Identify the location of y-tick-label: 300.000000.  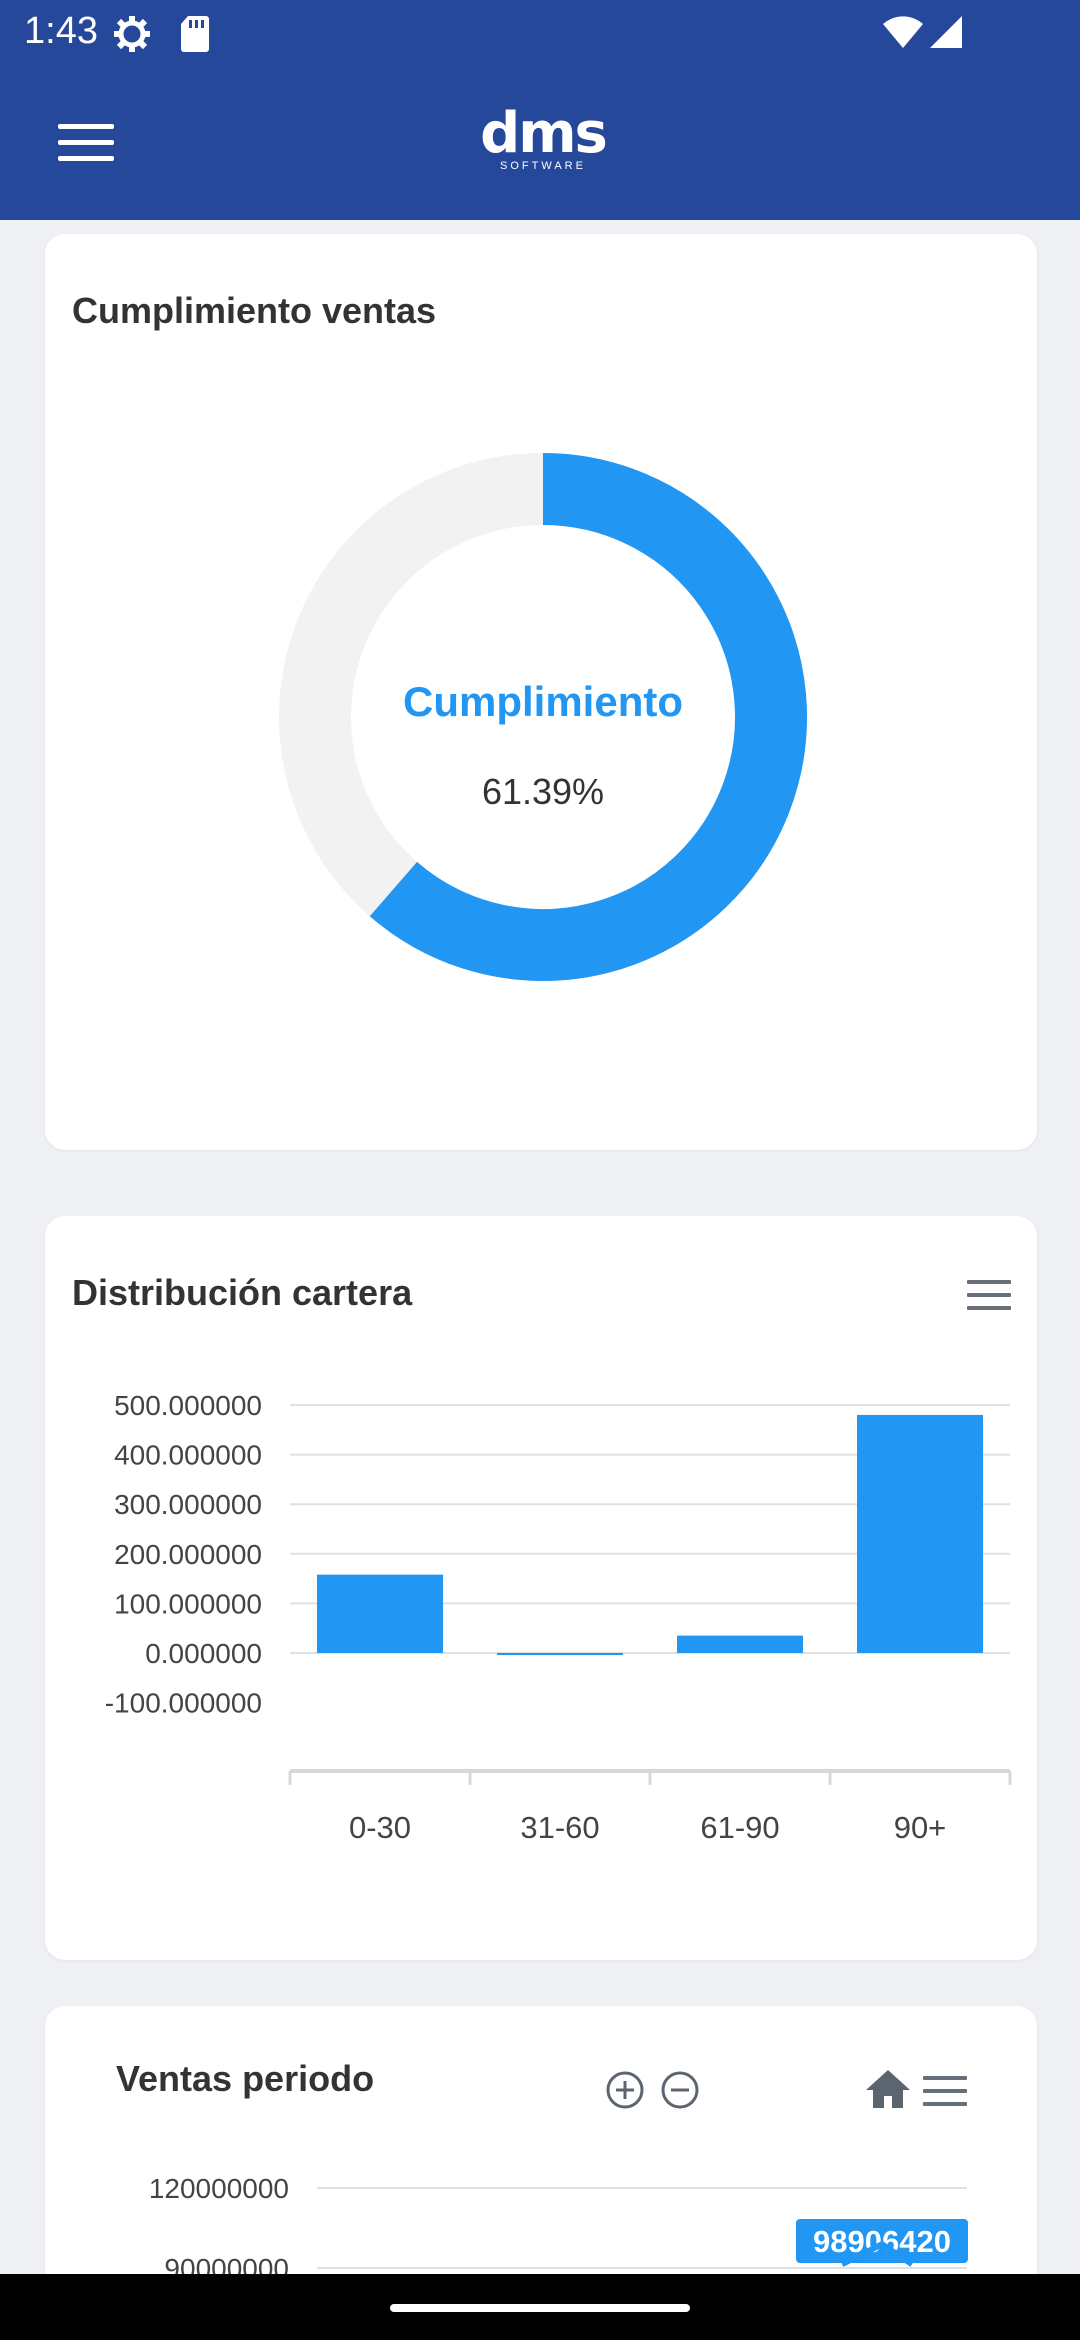
(188, 1504).